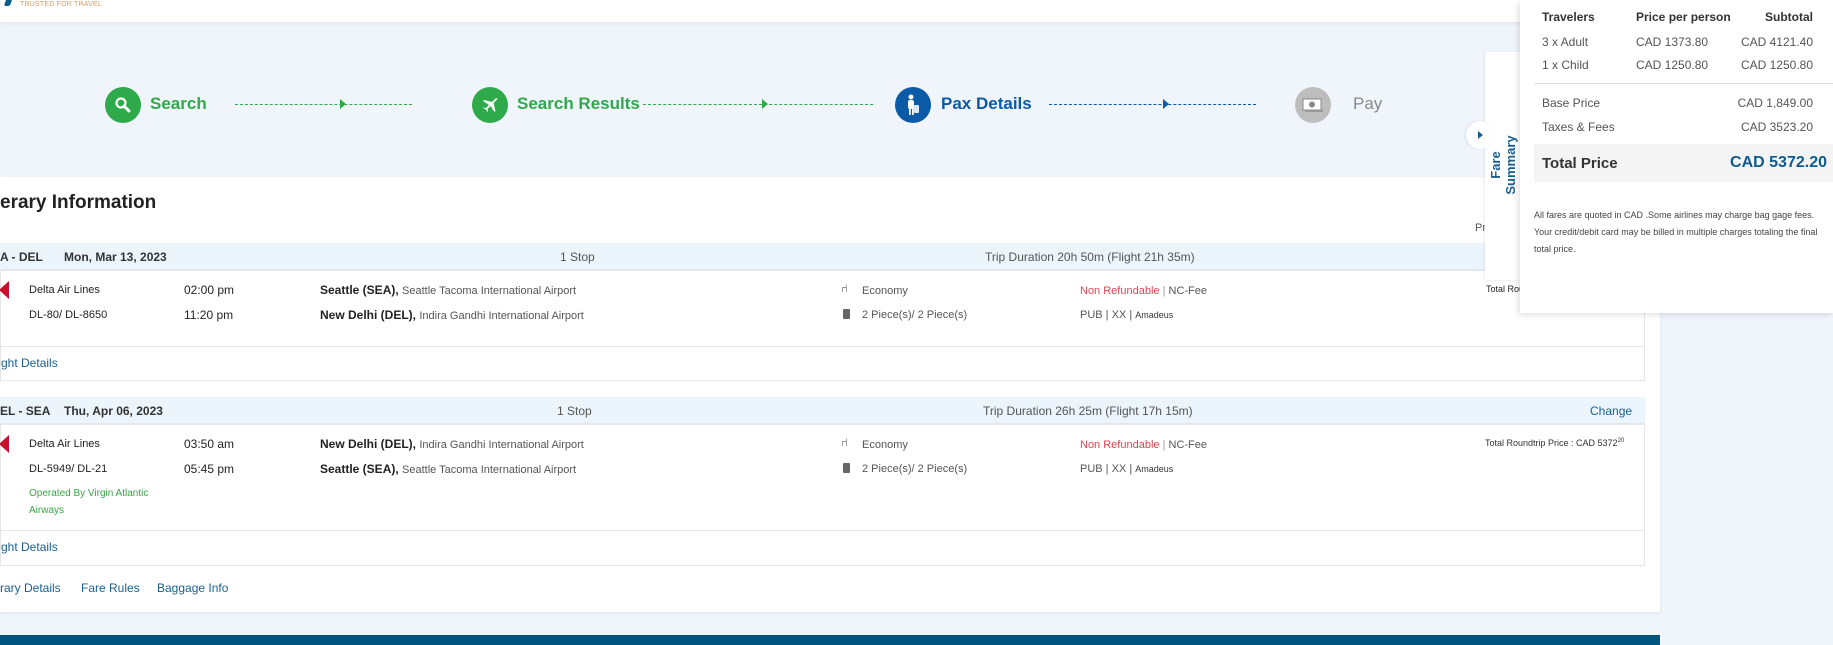  What do you see at coordinates (986, 103) in the screenshot?
I see `step-pax-details: Pax Details` at bounding box center [986, 103].